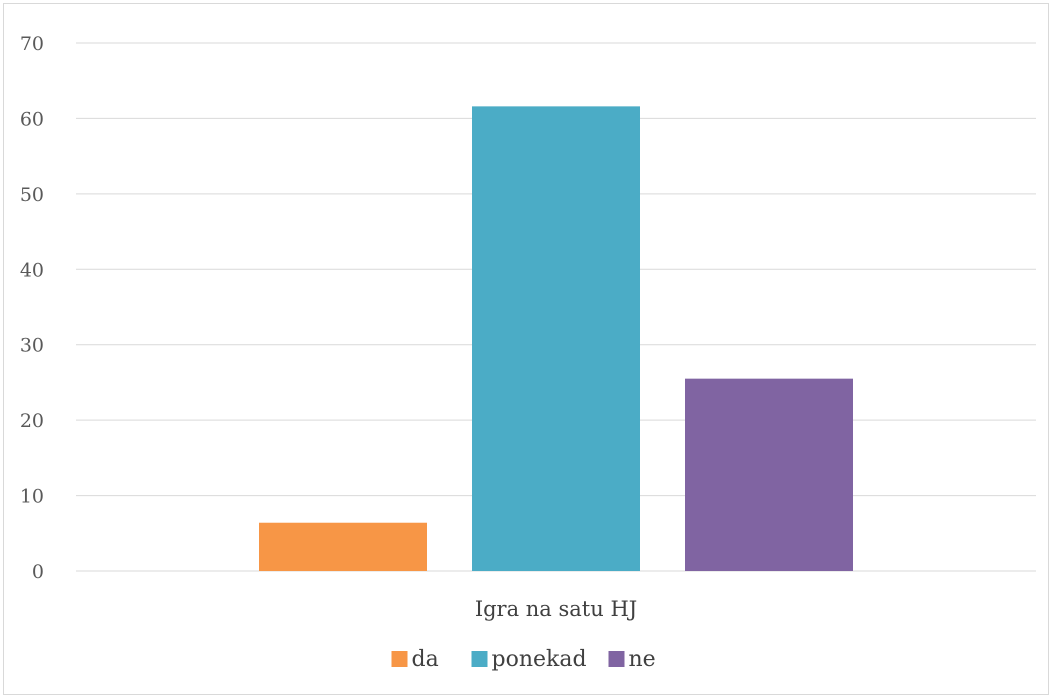  What do you see at coordinates (343, 546) in the screenshot?
I see `bar-da` at bounding box center [343, 546].